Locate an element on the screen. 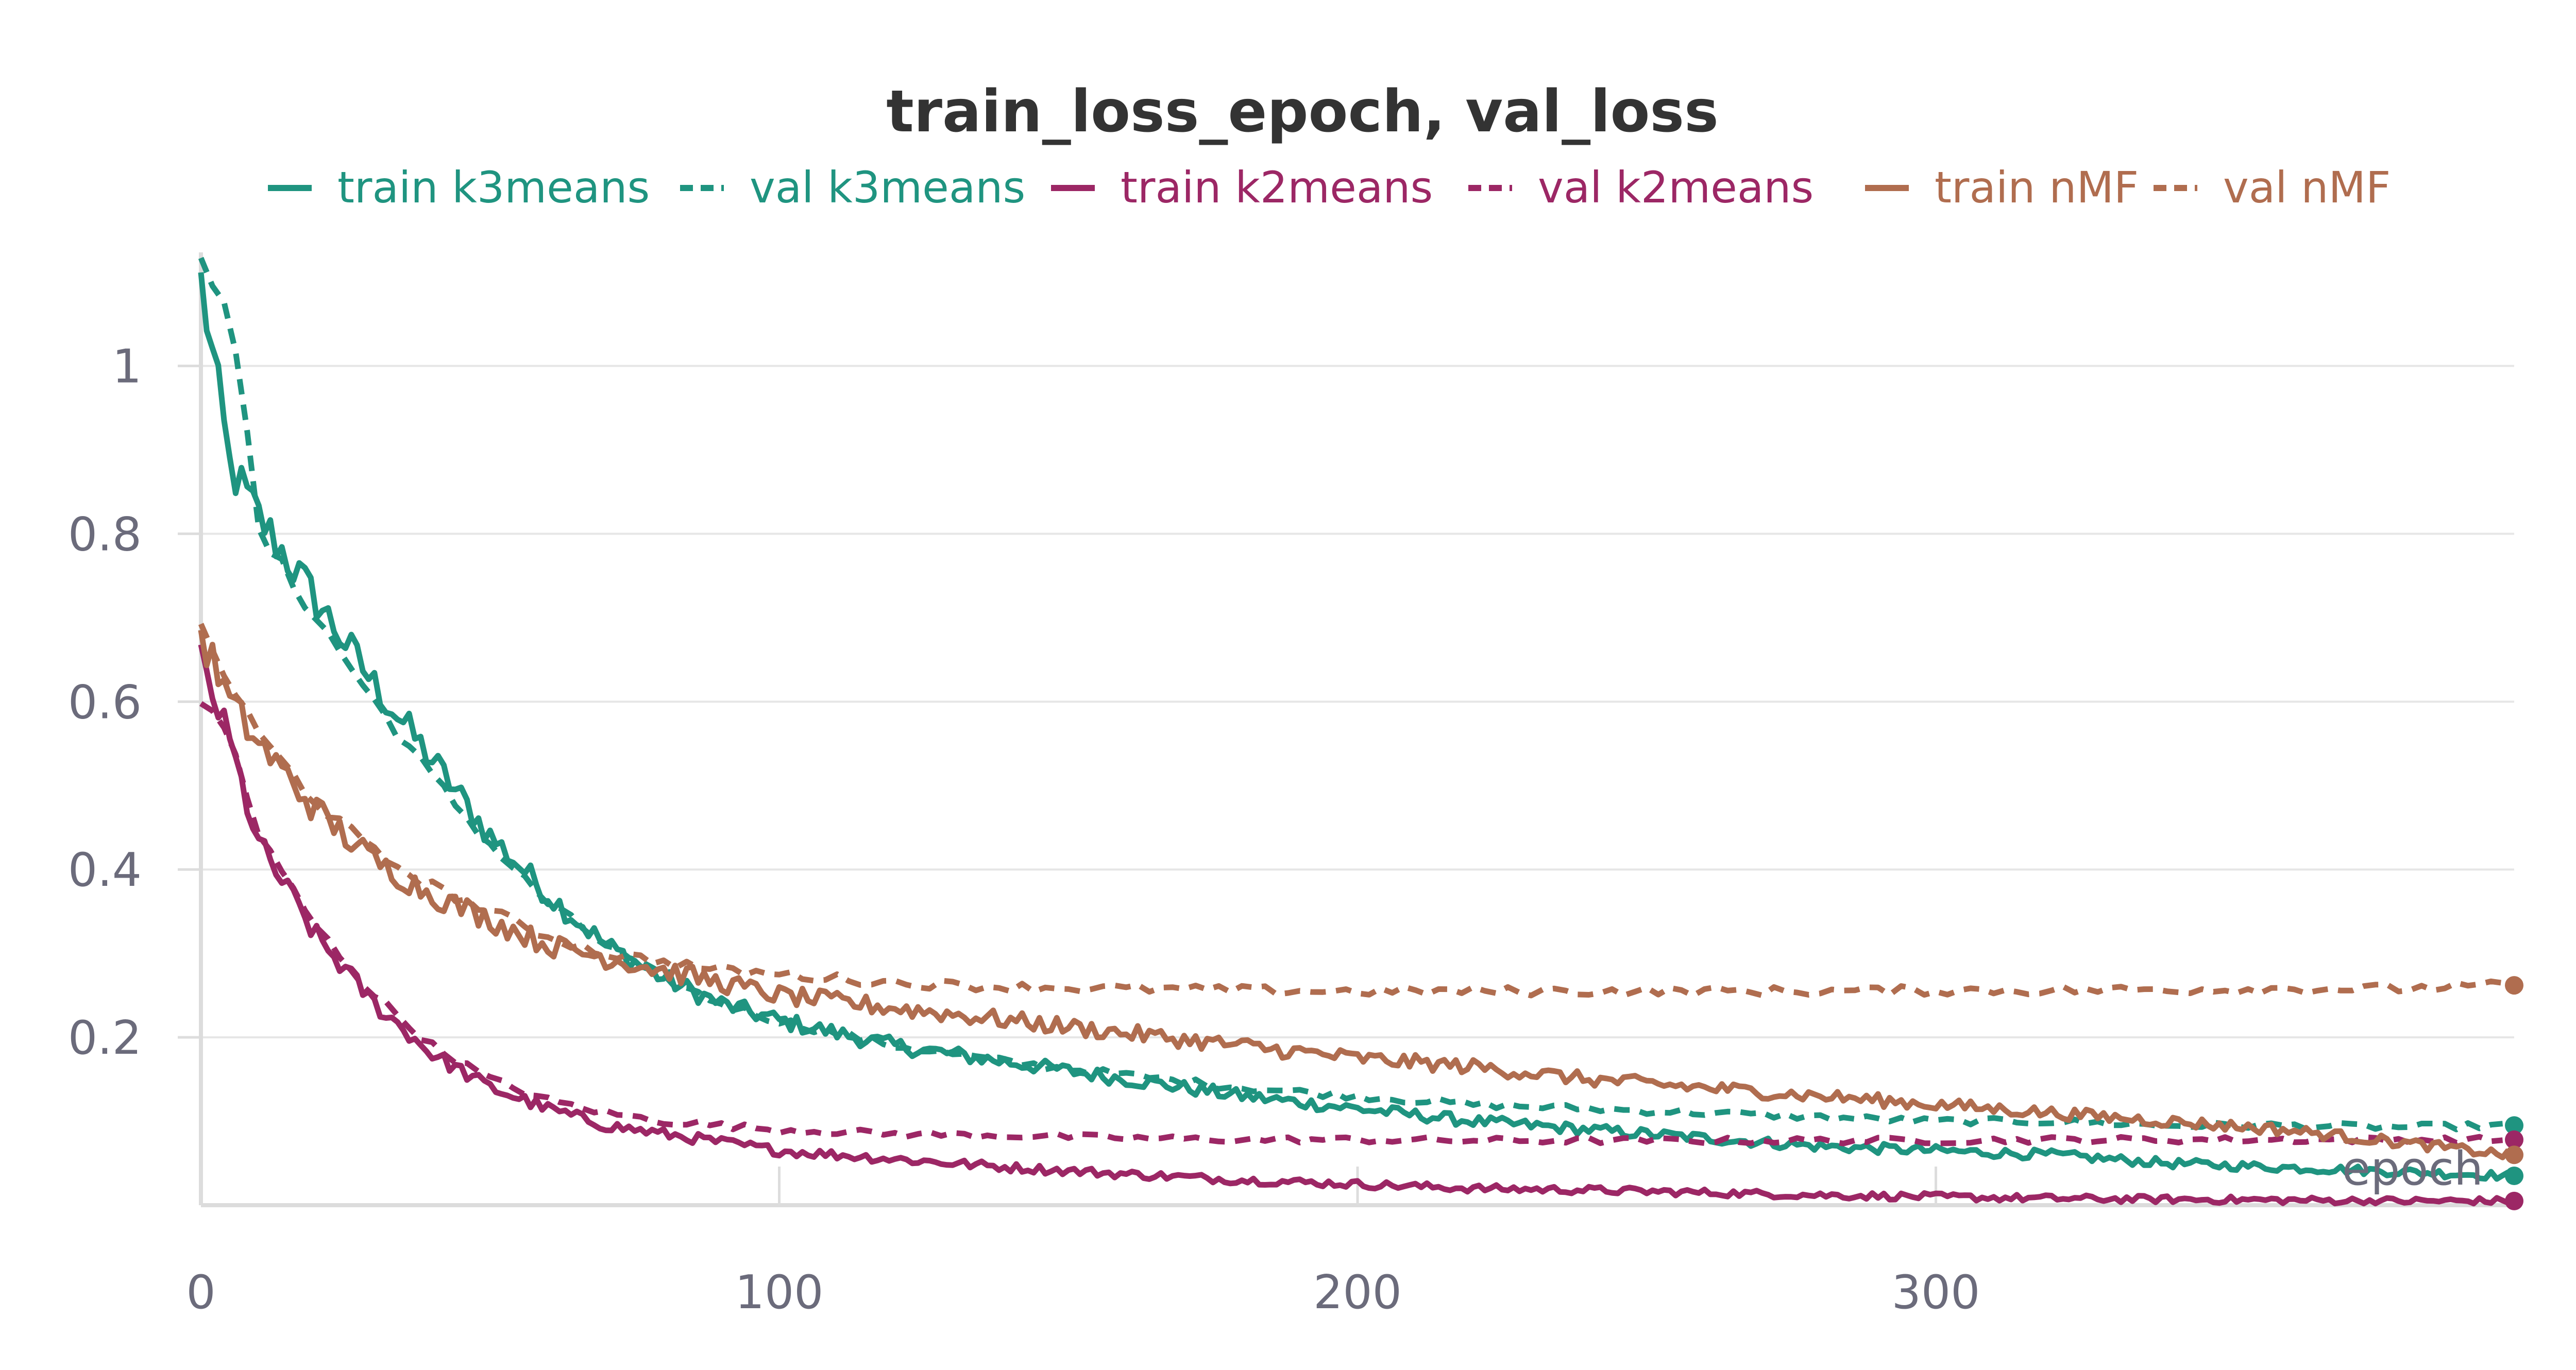 The width and height of the screenshot is (2576, 1370). y-tick-label: 0.6 is located at coordinates (105, 702).